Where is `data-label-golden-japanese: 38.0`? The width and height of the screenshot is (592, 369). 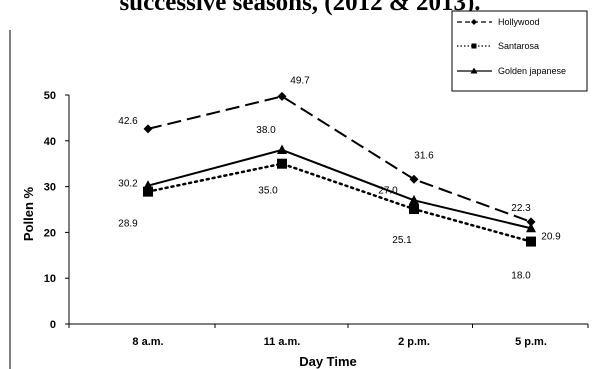 data-label-golden-japanese: 38.0 is located at coordinates (266, 130).